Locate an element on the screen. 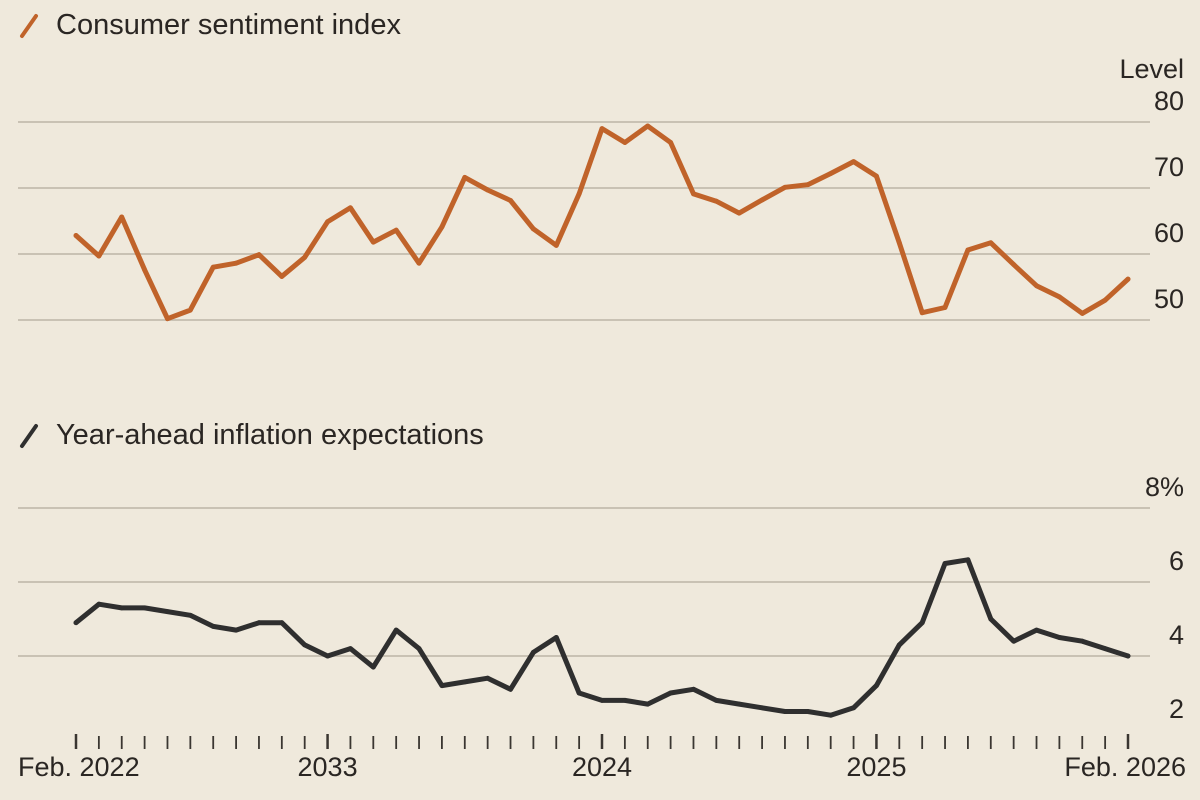  x-axis-labels: Feb. 2022 2033 2024 2025 Feb. 2026 is located at coordinates (602, 767).